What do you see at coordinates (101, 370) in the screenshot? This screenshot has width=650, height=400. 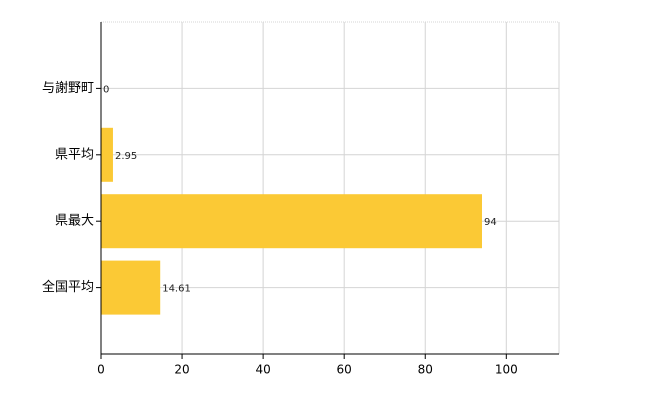 I see `x-tick-label: 0` at bounding box center [101, 370].